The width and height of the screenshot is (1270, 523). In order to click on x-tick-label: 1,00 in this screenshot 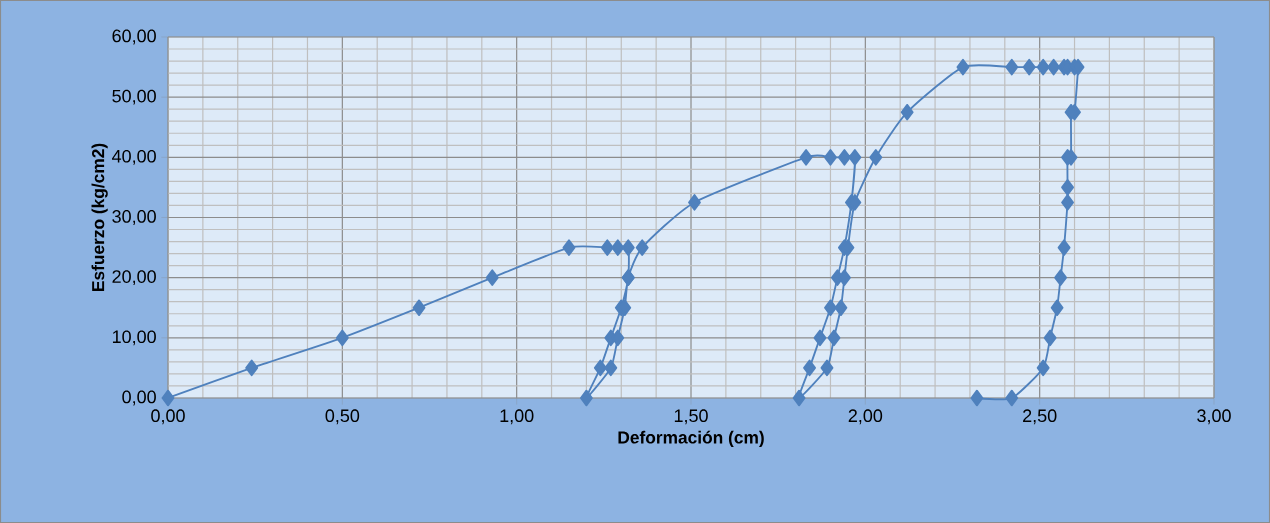, I will do `click(517, 417)`.